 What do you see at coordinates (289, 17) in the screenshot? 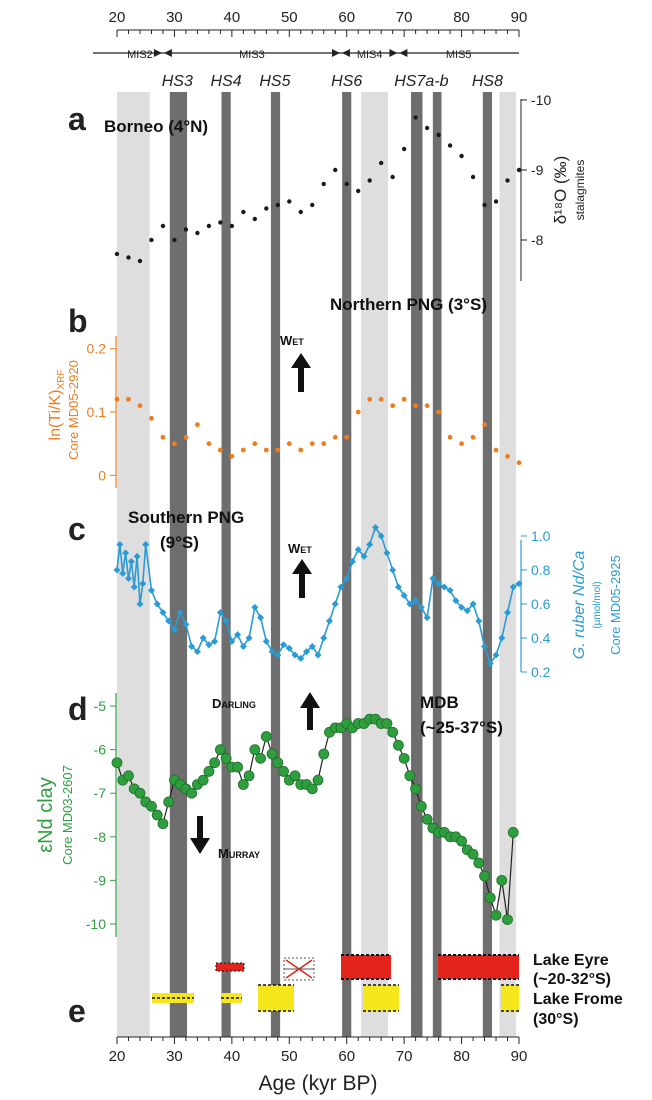
I see `top-tick-label: 50` at bounding box center [289, 17].